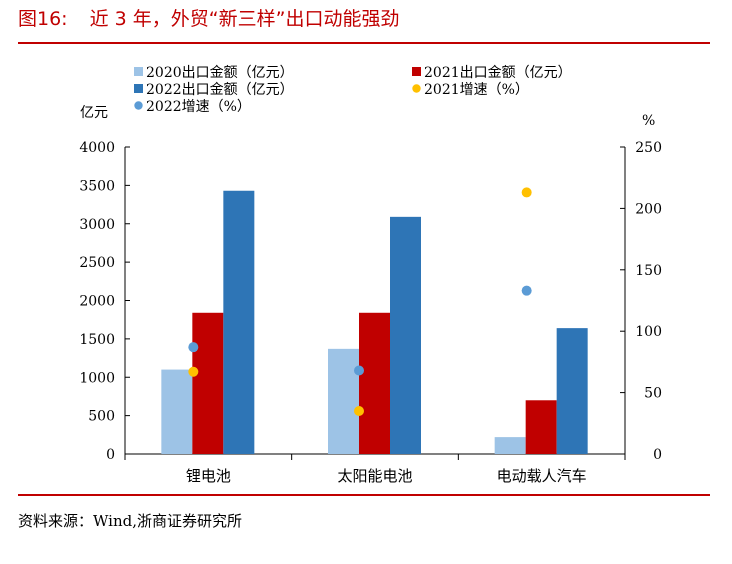 The image size is (732, 564). I want to click on legend-label-1: 2021出口金额（亿元）, so click(498, 73).